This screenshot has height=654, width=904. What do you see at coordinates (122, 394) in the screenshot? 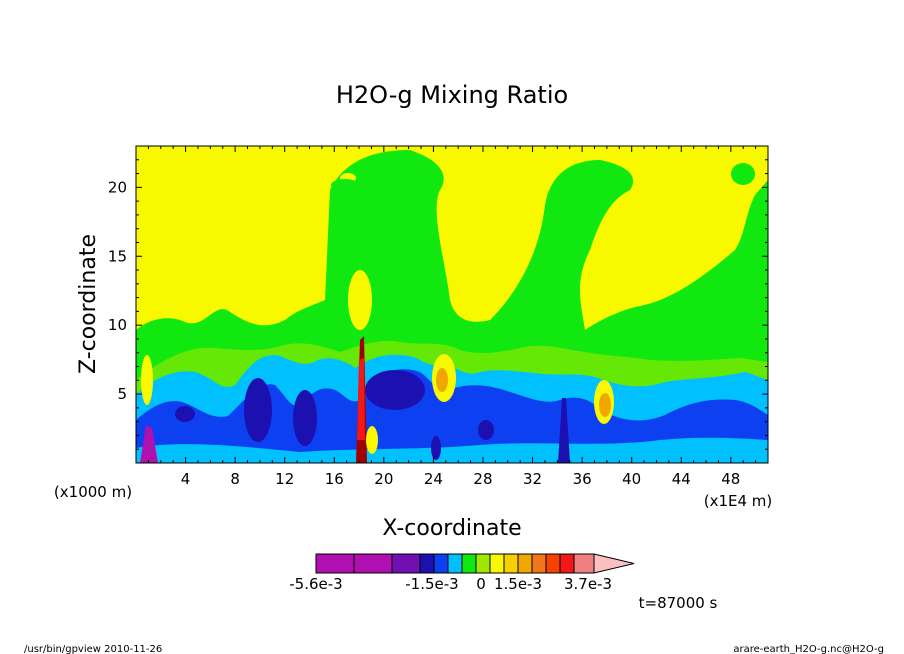
I see `y-tick-label: 5` at bounding box center [122, 394].